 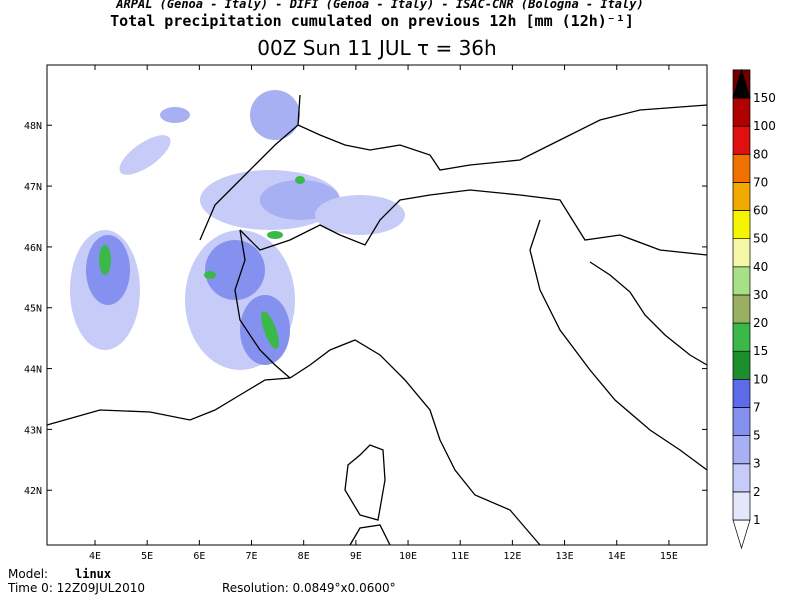 I want to click on colorbar-label: 70, so click(x=760, y=182).